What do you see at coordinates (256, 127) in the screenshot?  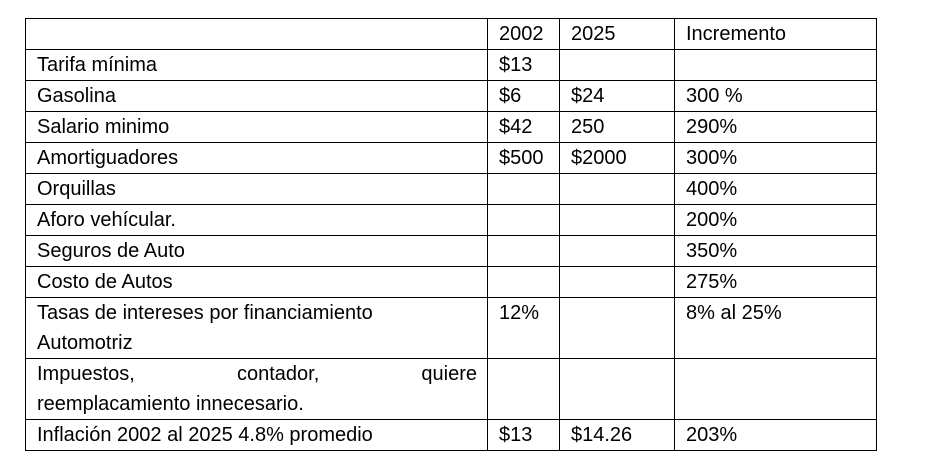 I see `row-label: Salario minimo` at bounding box center [256, 127].